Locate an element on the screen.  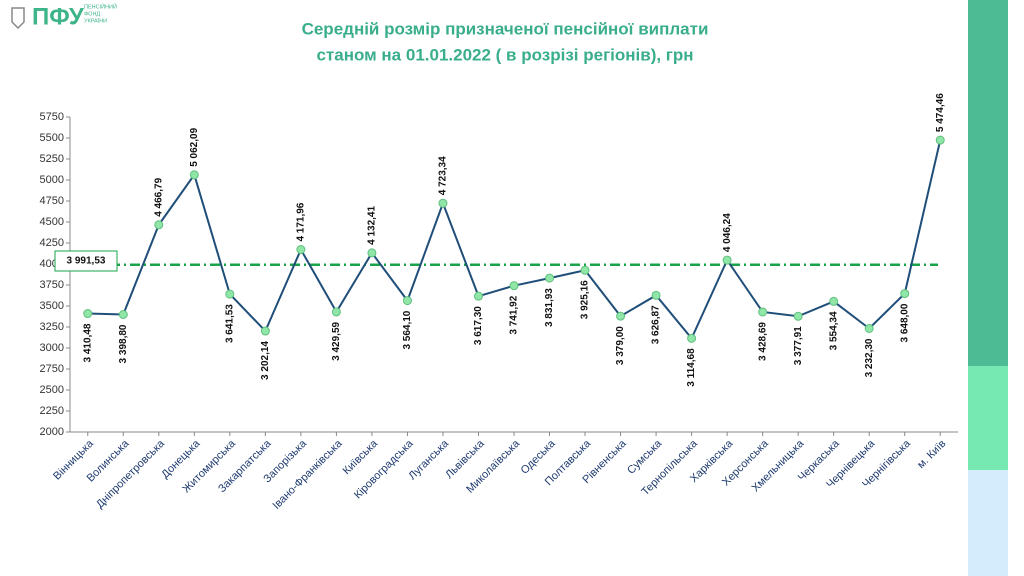
org-name: ПЕНСІЙНИЙ is located at coordinates (100, 6).